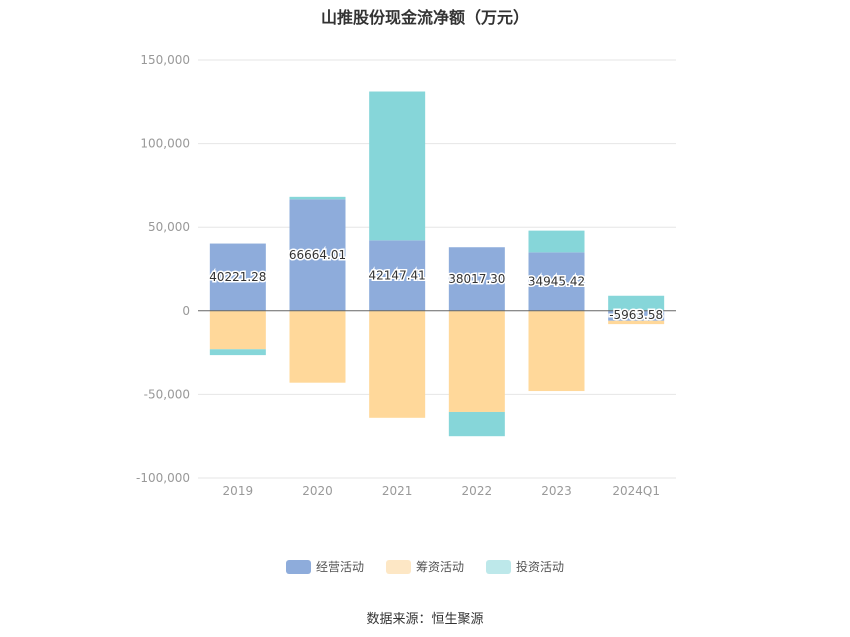 This screenshot has height=637, width=850. I want to click on x-tick-label: 2021, so click(397, 491).